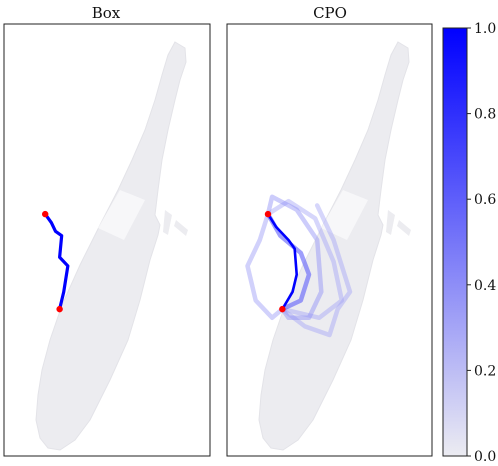  Describe the element at coordinates (481, 243) in the screenshot. I see `colorbar-ticks: 0.0 0.2 0.4 0.6 0.8 1.0` at that location.